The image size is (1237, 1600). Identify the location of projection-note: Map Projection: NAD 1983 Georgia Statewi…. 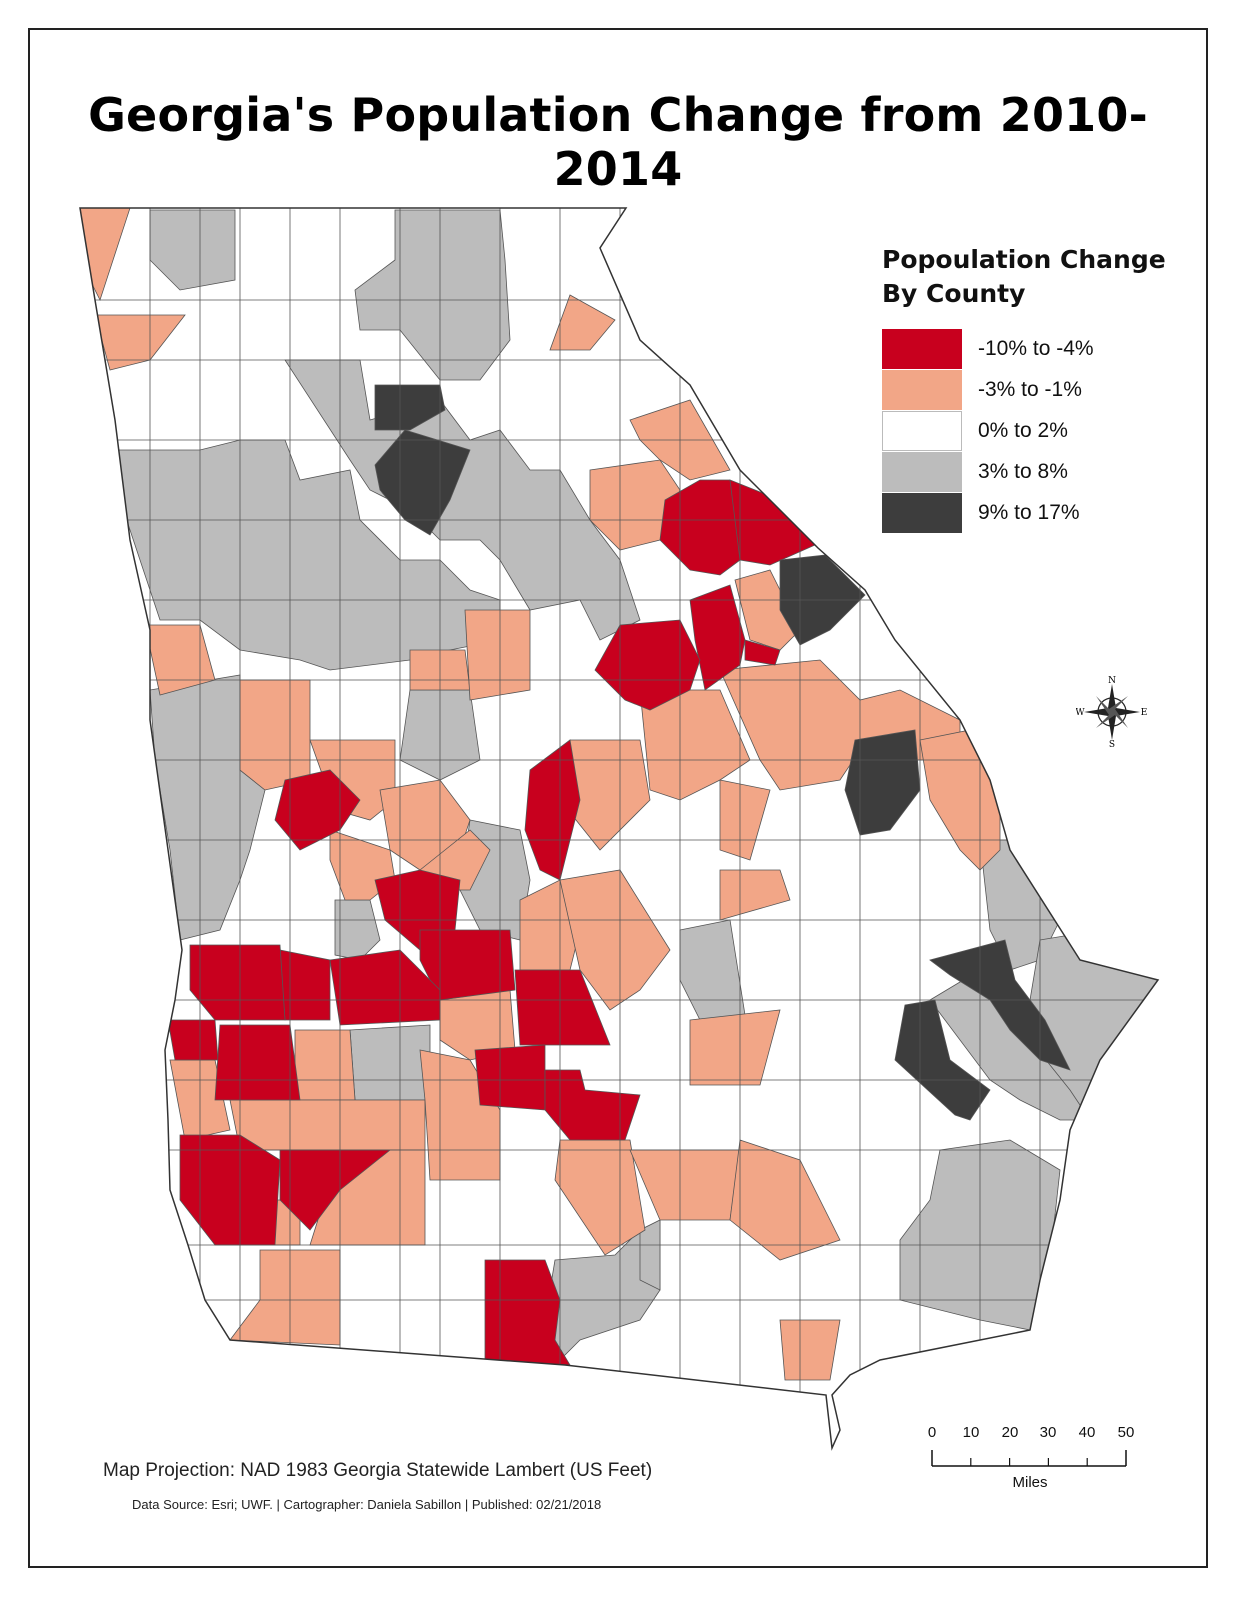
(378, 1470).